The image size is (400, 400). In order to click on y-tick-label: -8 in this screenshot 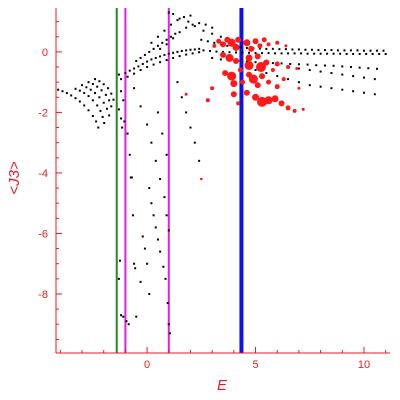, I will do `click(43, 295)`.